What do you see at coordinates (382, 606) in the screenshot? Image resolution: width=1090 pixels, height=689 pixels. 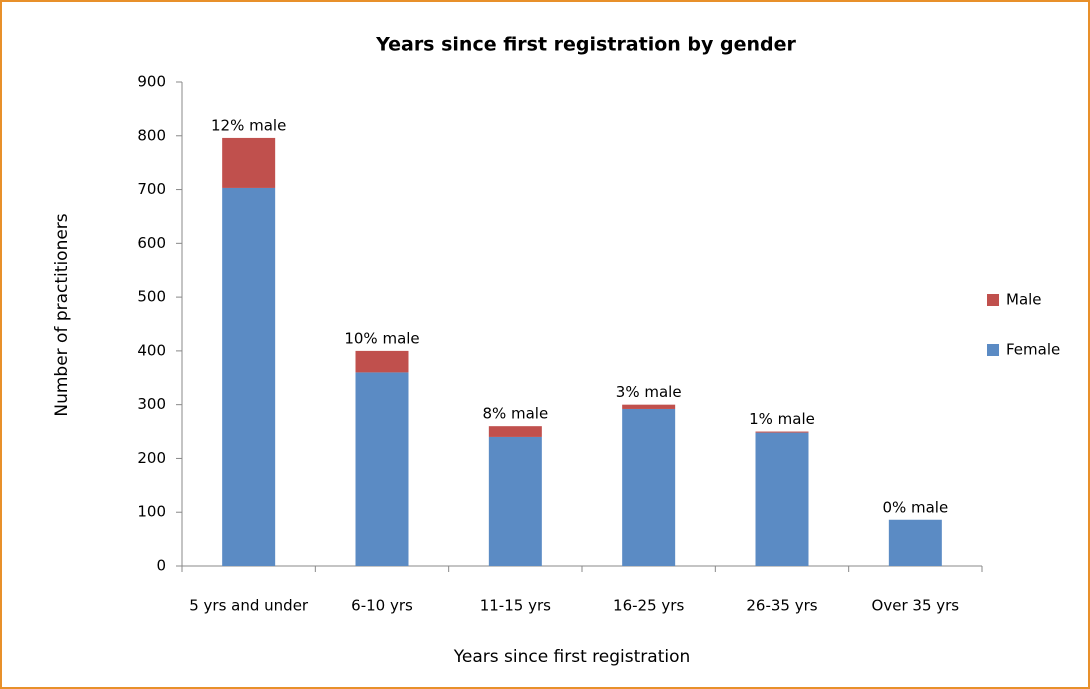 I see `x-tick-label: 6-10 yrs` at bounding box center [382, 606].